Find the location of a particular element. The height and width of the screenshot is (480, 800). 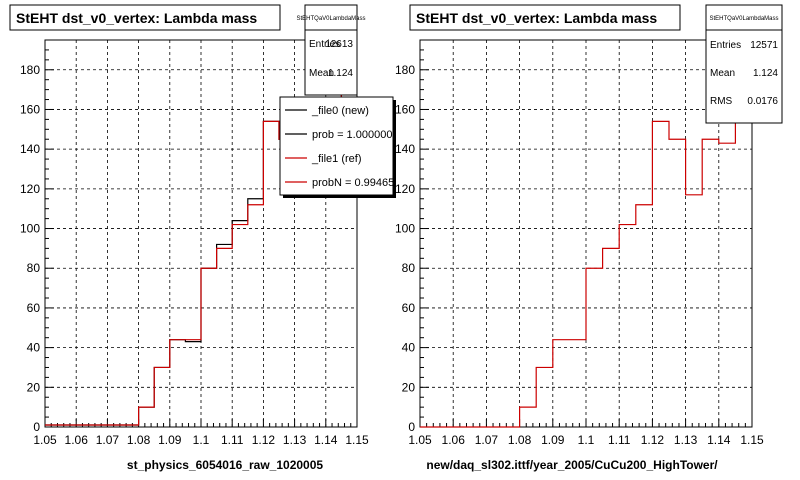

x-axis-label: st_physics_6054016_raw_1020005 is located at coordinates (225, 465).